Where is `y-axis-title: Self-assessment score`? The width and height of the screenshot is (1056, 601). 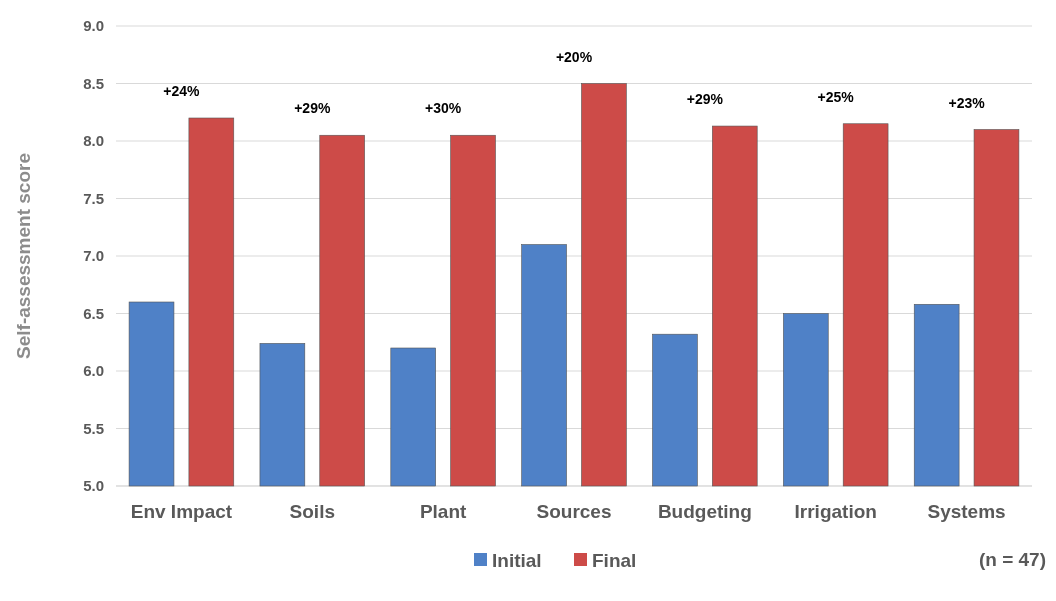
y-axis-title: Self-assessment score is located at coordinates (23, 256).